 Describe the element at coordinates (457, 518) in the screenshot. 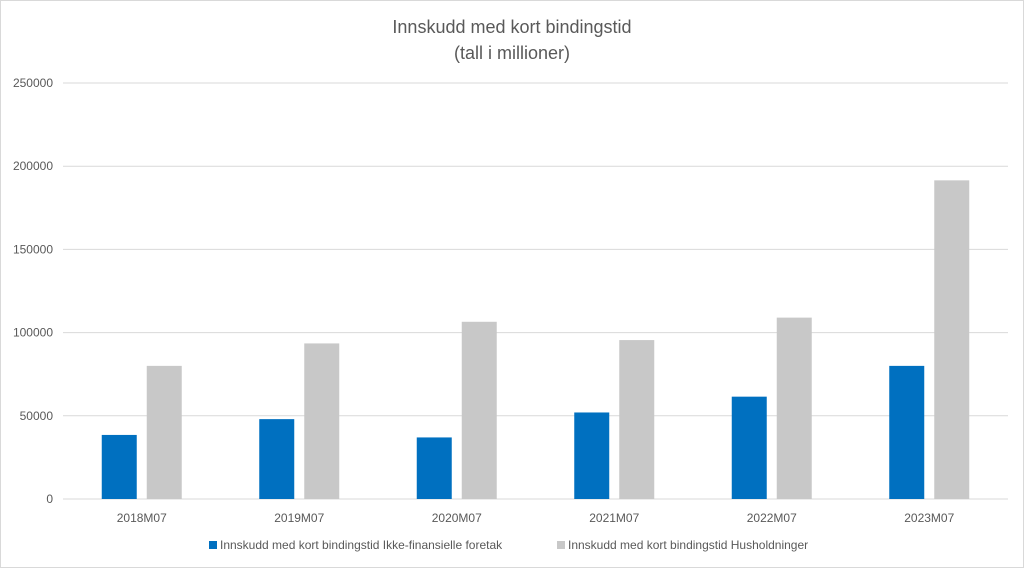

I see `x-tick-label: 2020M07` at that location.